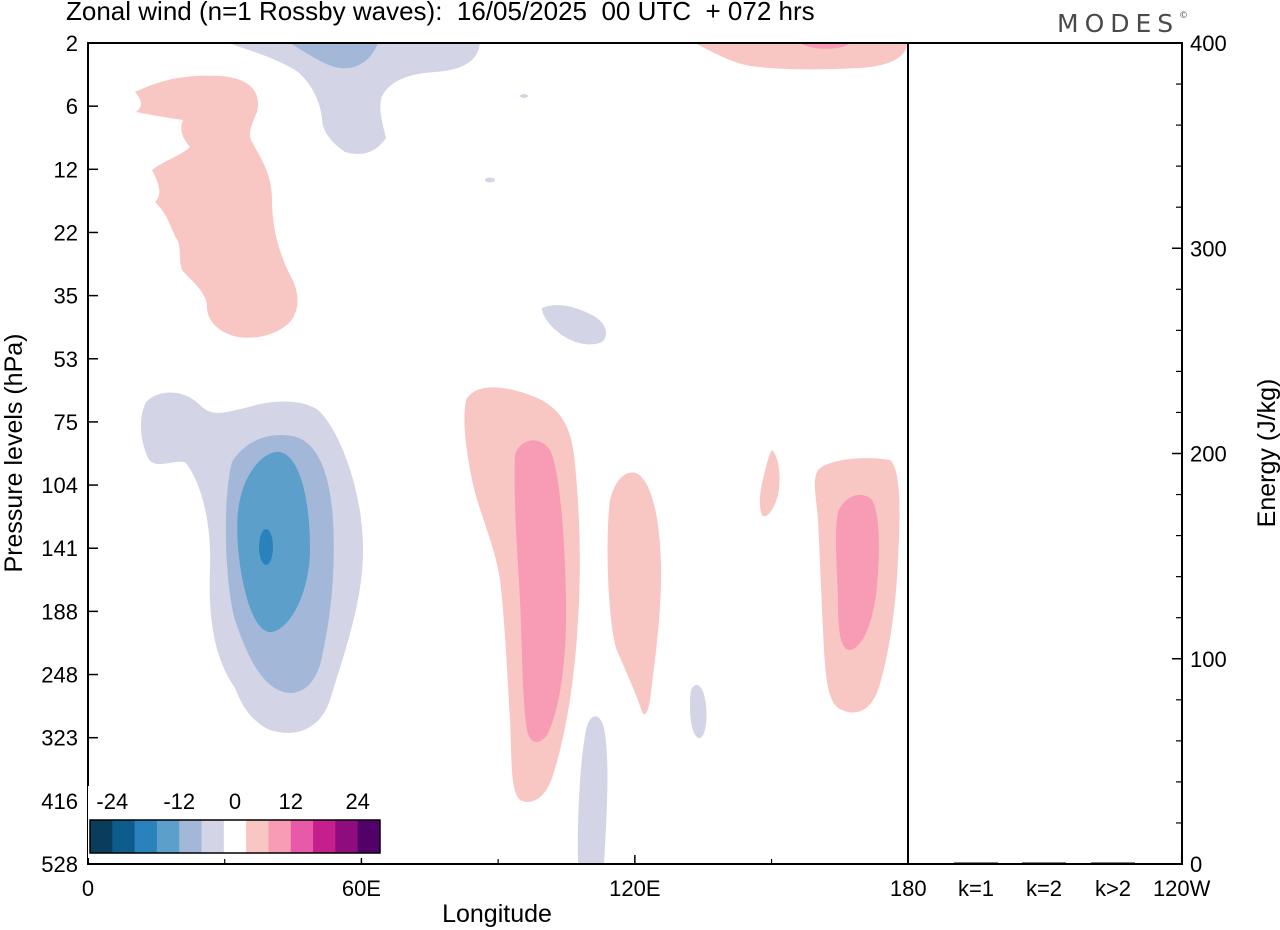 This screenshot has width=1280, height=930. Describe the element at coordinates (291, 801) in the screenshot. I see `colorbar-label: 12` at that location.